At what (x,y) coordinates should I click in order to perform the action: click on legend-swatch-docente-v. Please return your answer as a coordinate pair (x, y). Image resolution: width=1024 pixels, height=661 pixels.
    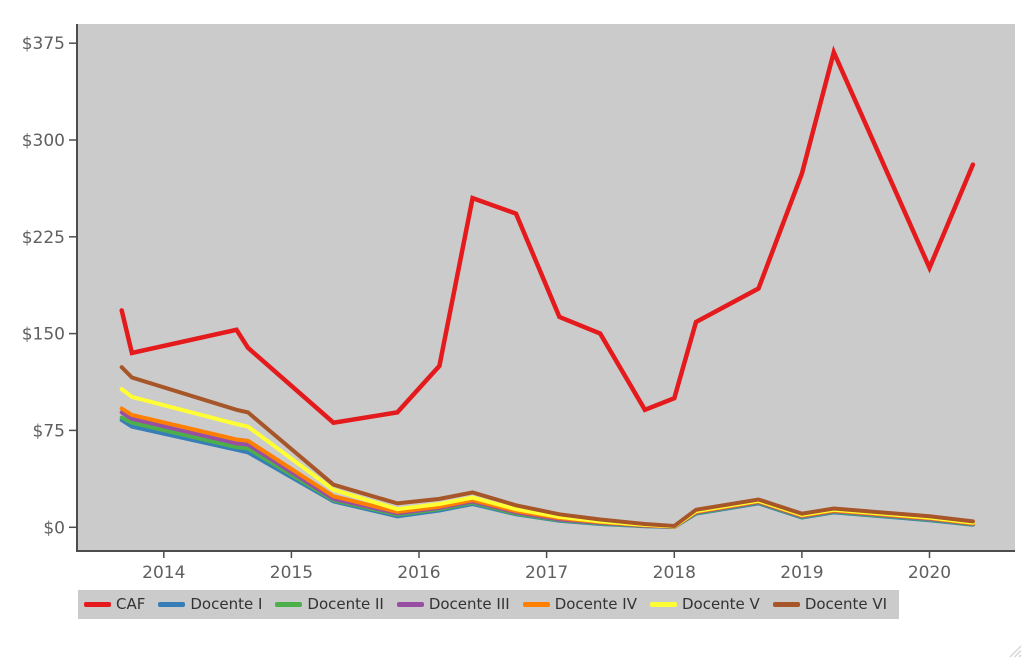
    Looking at the image, I should click on (663, 604).